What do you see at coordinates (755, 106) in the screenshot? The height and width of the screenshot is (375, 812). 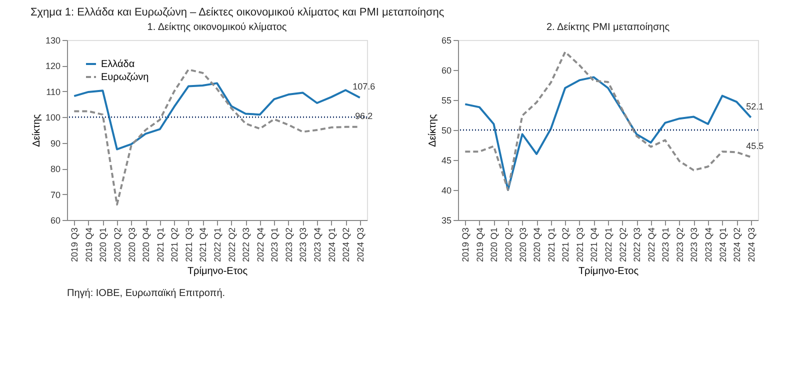 I see `annotation: 52.1` at bounding box center [755, 106].